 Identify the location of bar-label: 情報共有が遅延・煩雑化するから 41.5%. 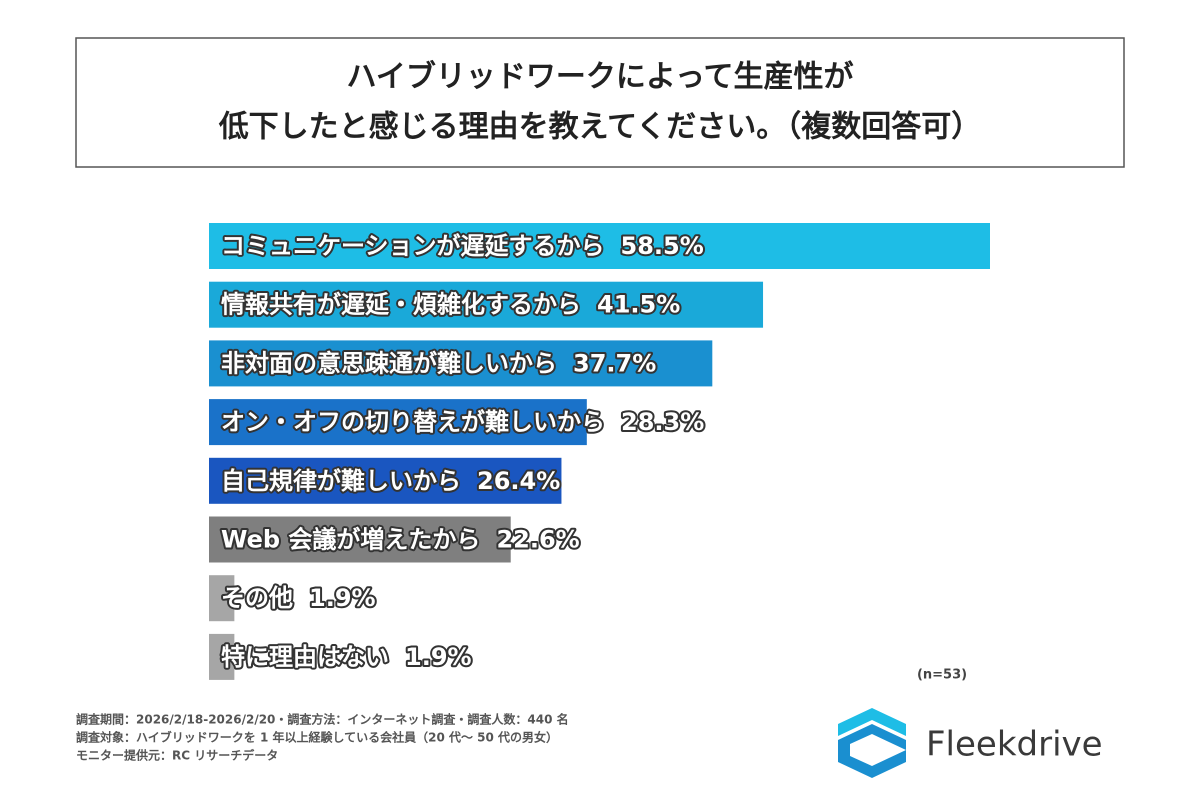
(450, 305).